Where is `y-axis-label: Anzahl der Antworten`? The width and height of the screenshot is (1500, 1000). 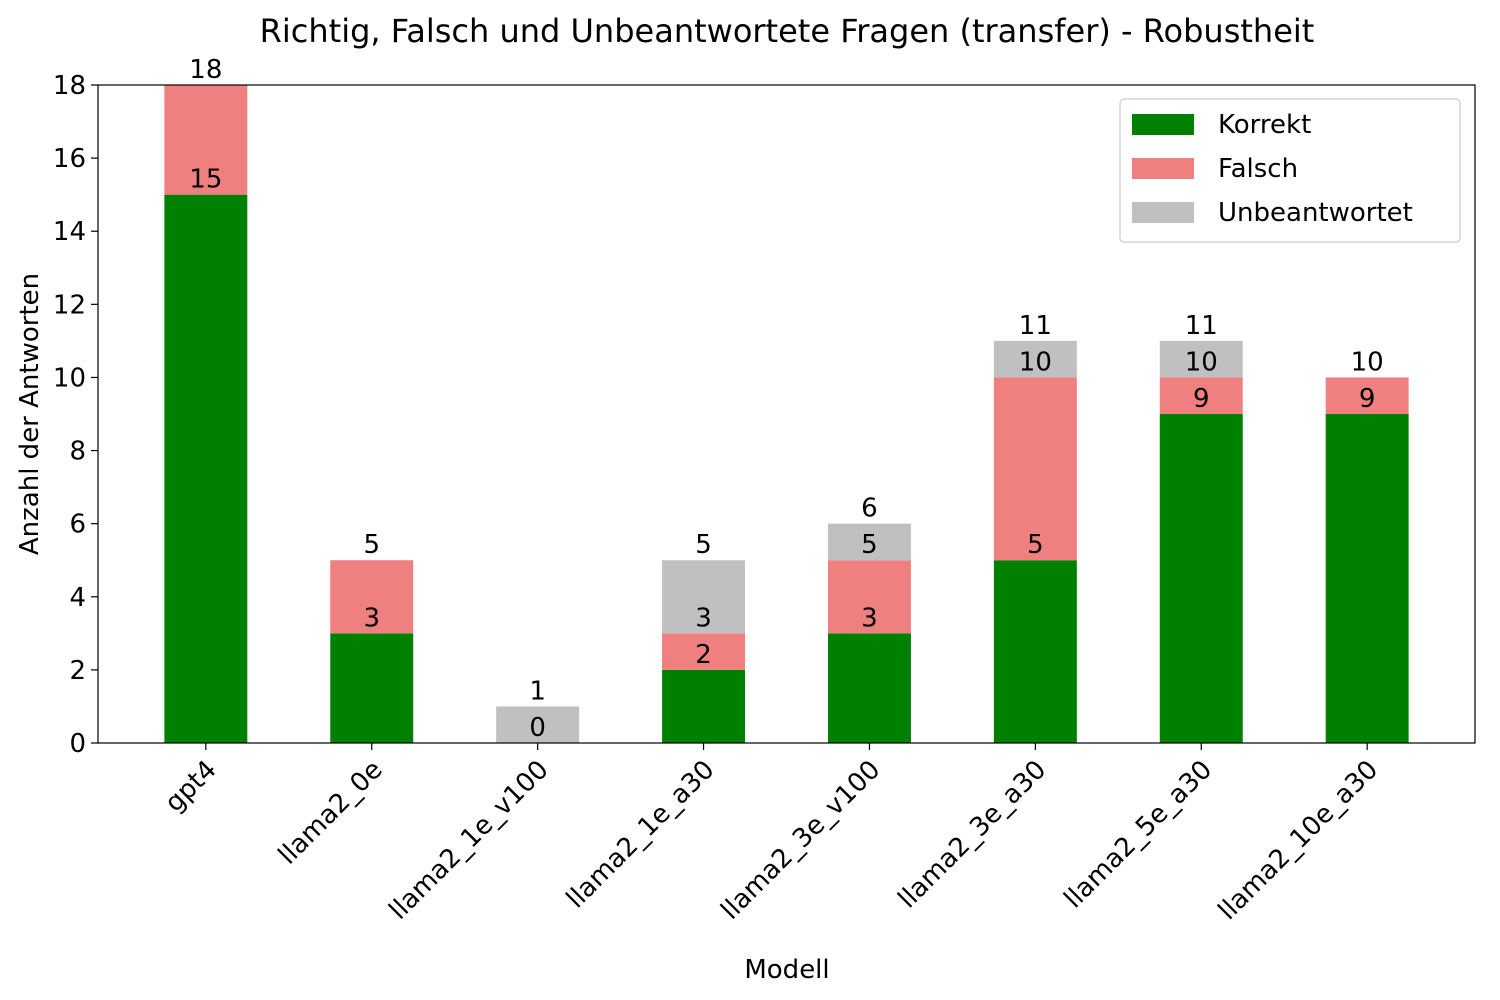 y-axis-label: Anzahl der Antworten is located at coordinates (30, 414).